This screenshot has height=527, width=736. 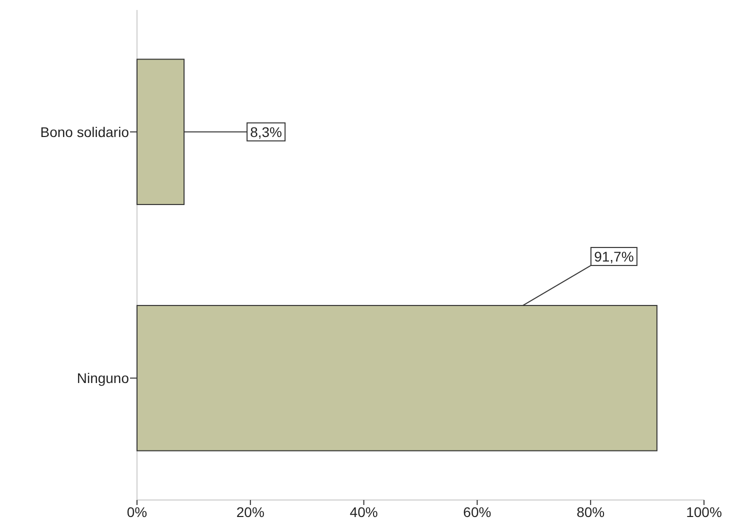 What do you see at coordinates (590, 512) in the screenshot?
I see `x-tick-label: 80%` at bounding box center [590, 512].